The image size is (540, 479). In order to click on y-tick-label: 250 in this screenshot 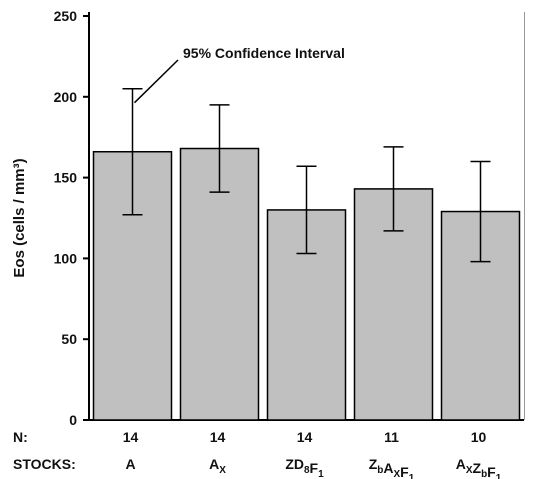, I will do `click(66, 16)`.